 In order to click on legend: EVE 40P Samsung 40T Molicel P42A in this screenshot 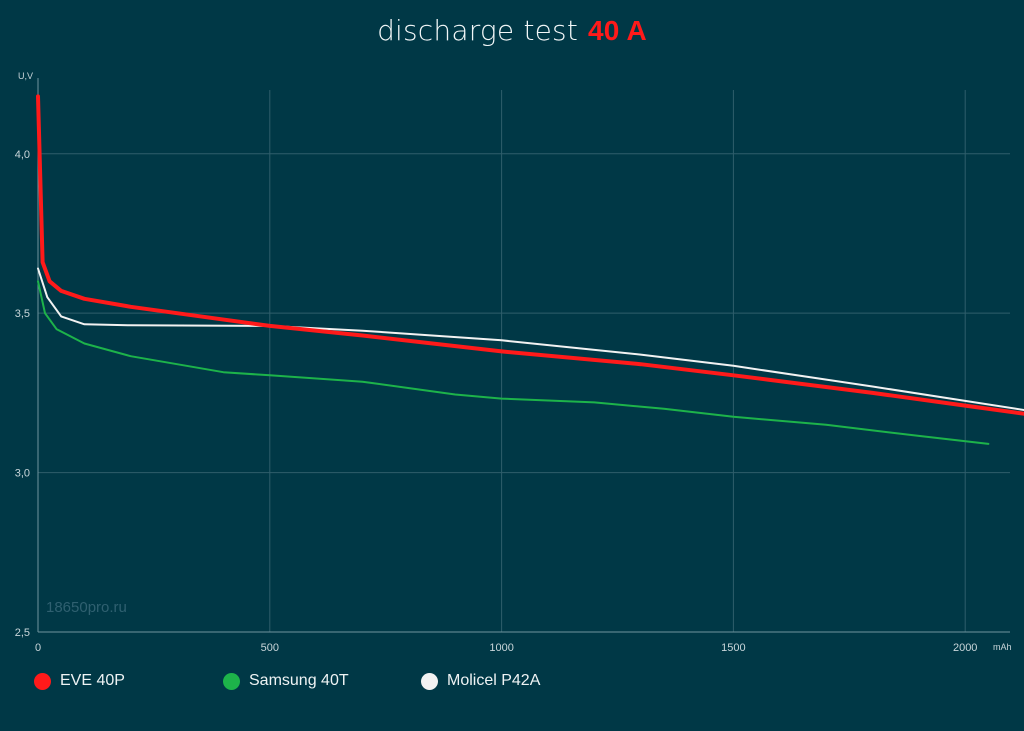, I will do `click(512, 684)`.